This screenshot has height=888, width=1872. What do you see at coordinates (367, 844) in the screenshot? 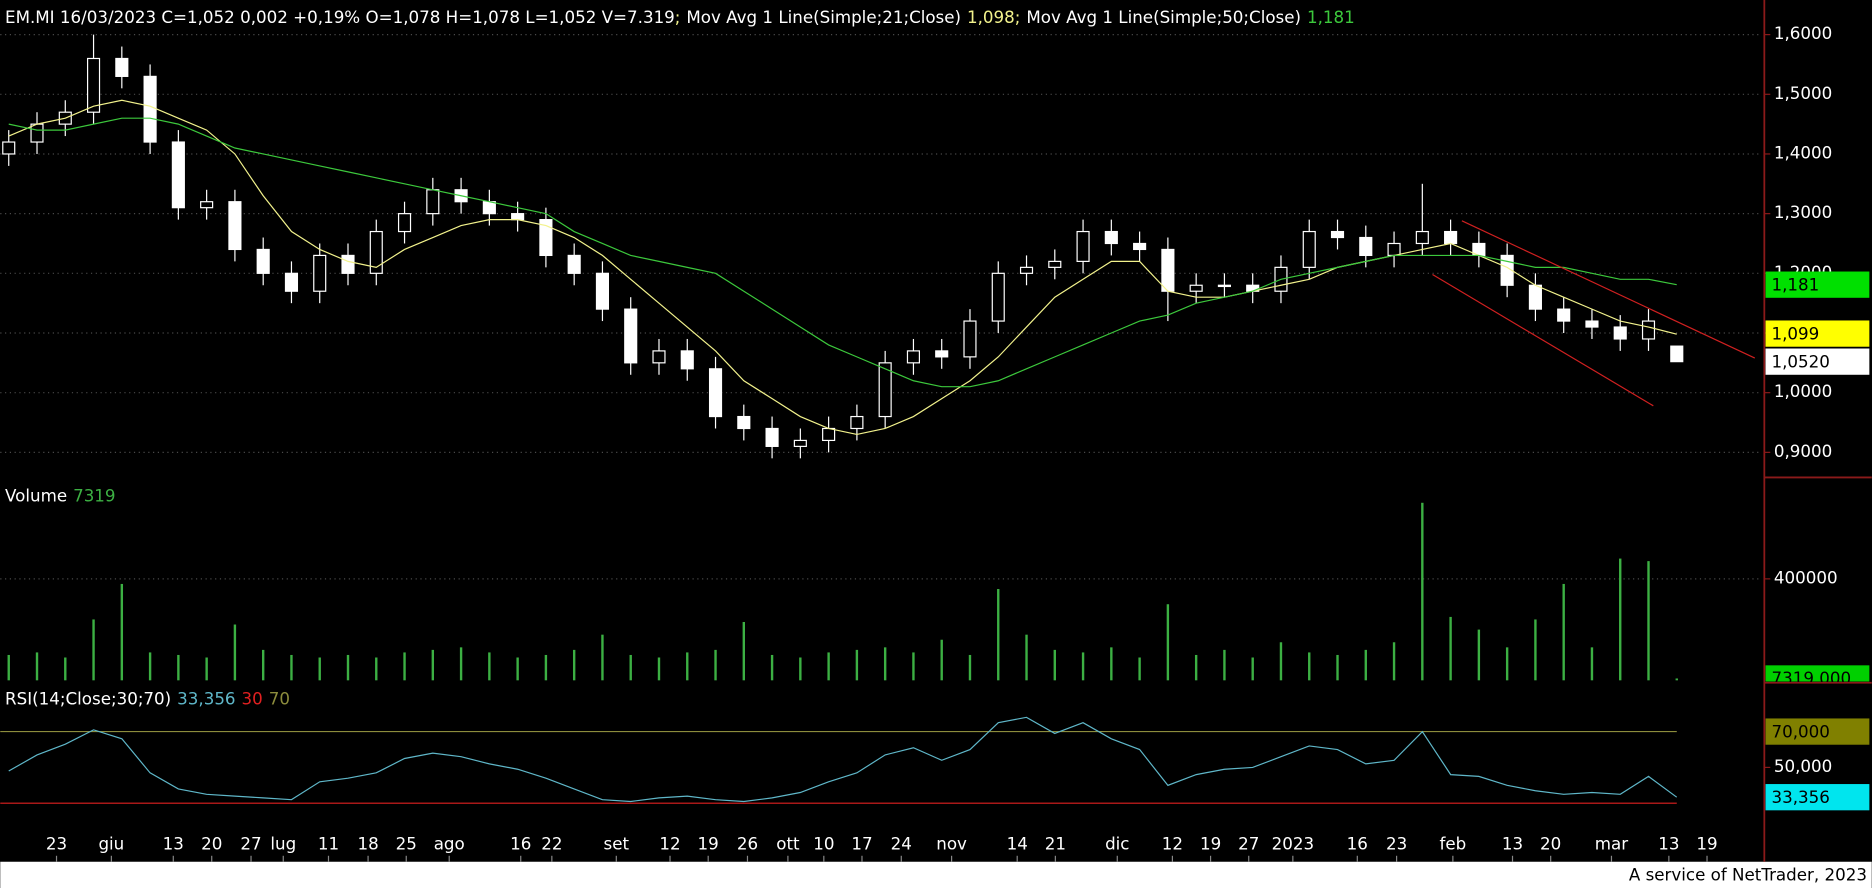
I see `x-tick-label: 18` at bounding box center [367, 844].